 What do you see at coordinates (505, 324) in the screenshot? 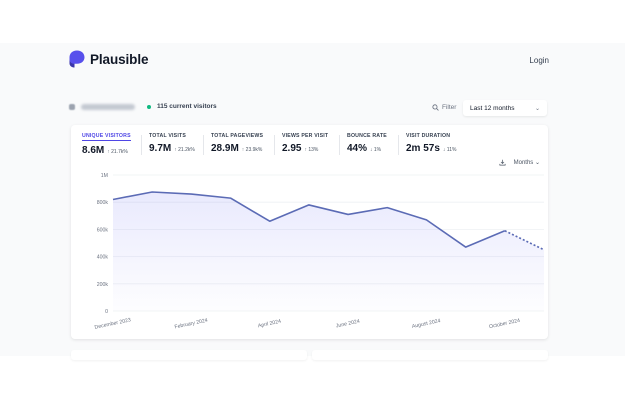
I see `x-tick-label: October 2024` at bounding box center [505, 324].